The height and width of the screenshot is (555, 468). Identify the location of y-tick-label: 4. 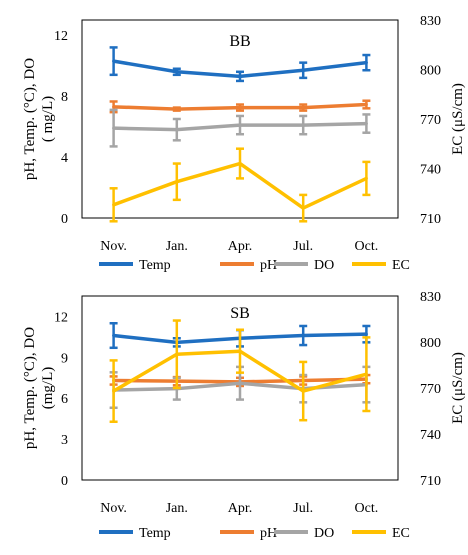
(64, 158).